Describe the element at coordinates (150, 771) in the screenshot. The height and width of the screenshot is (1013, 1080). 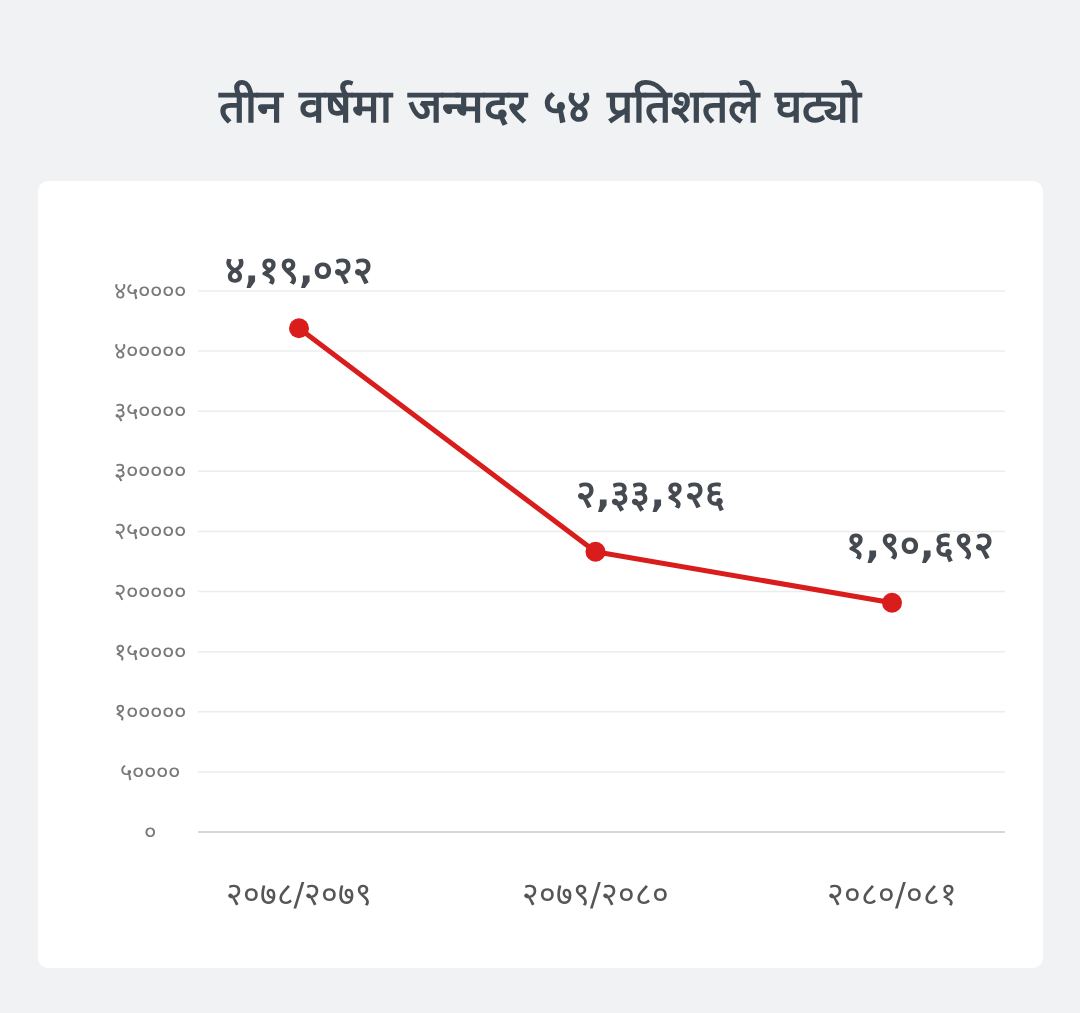
I see `y-tick-label: ५००००` at that location.